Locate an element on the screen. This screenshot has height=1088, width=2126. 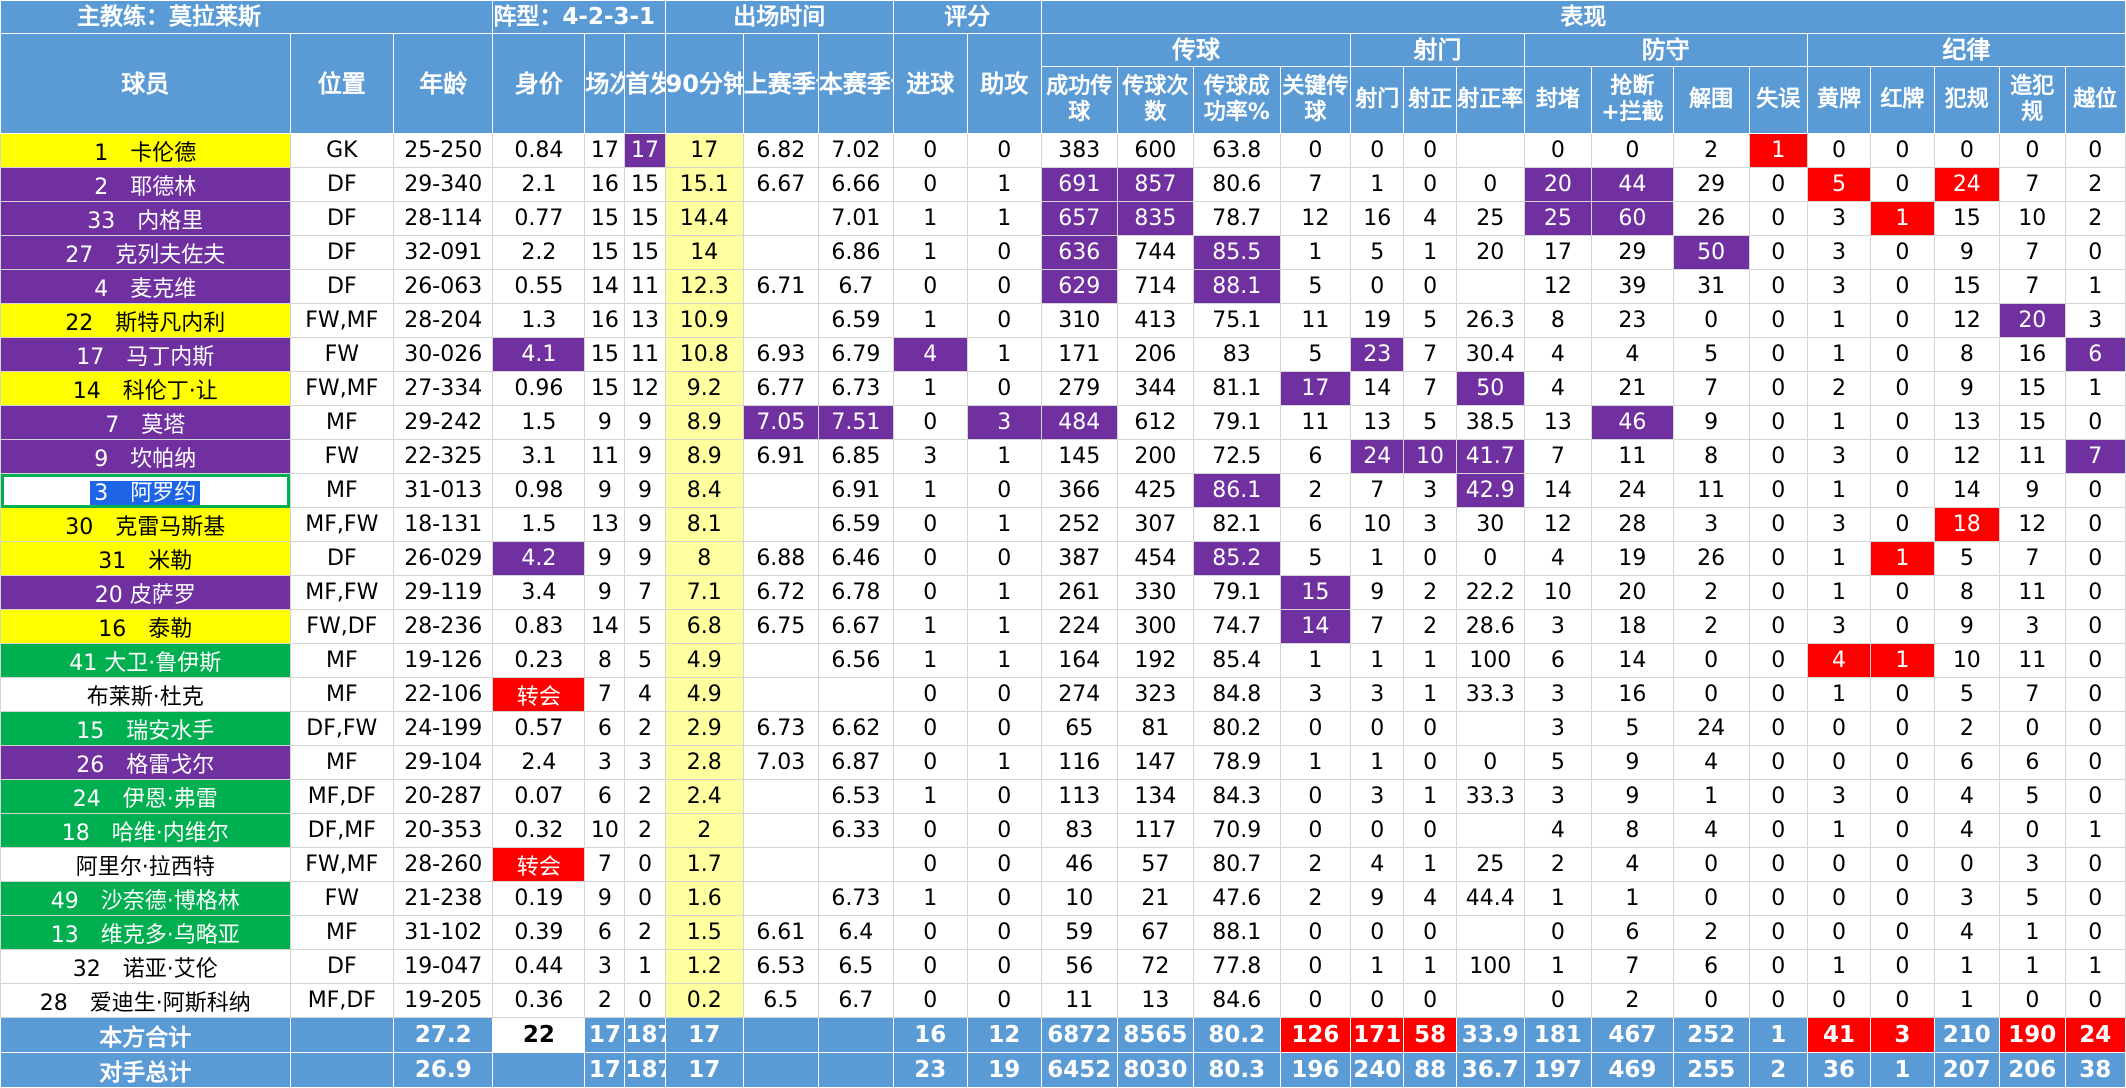
cell-otp: 41.7 is located at coordinates (1490, 456).